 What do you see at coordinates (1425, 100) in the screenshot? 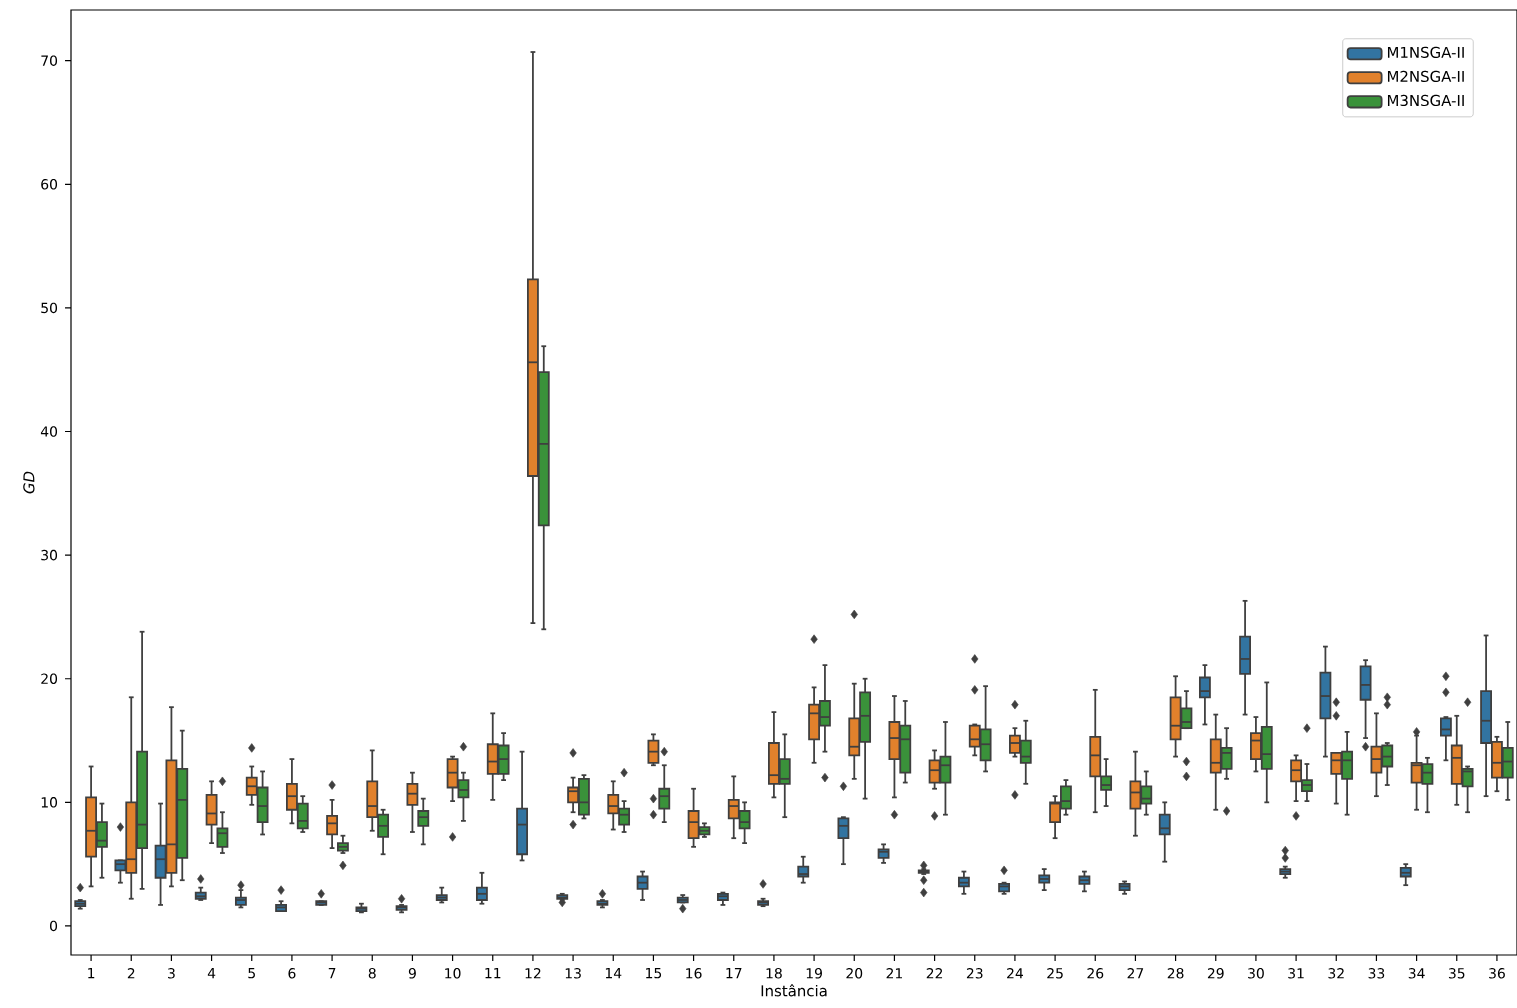
I see `legend-label: M3NSGA-II` at bounding box center [1425, 100].